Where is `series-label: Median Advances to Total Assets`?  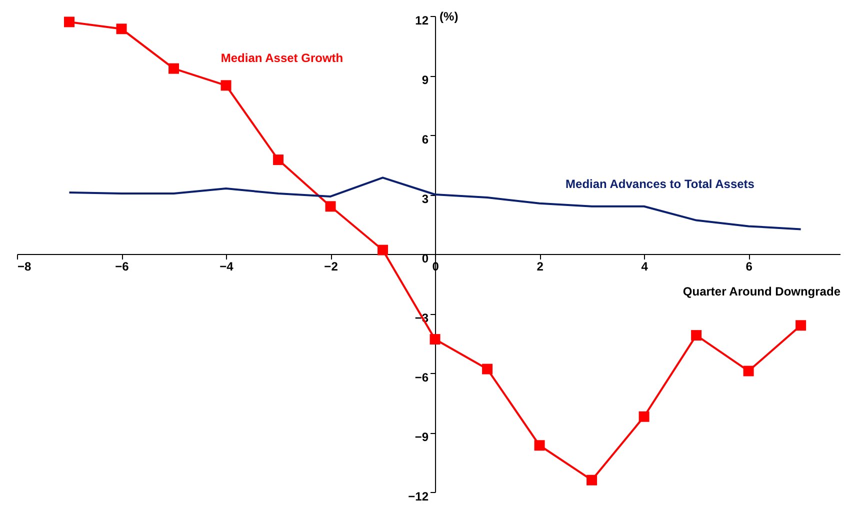 series-label: Median Advances to Total Assets is located at coordinates (660, 184).